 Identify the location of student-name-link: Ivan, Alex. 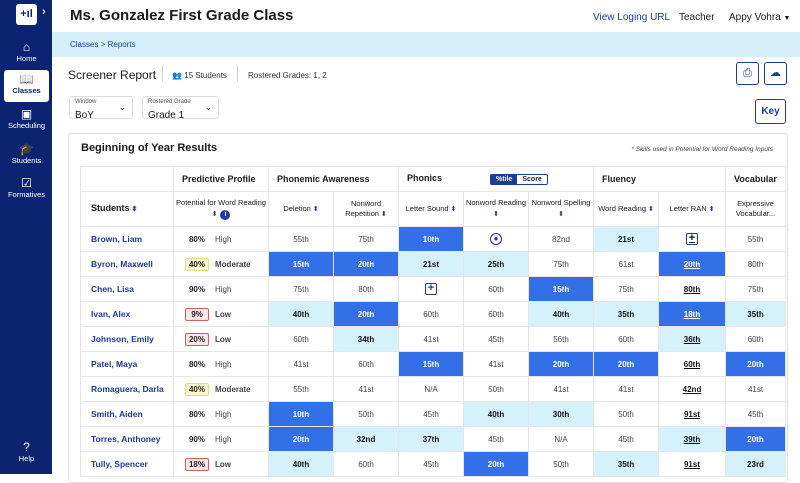
(127, 314).